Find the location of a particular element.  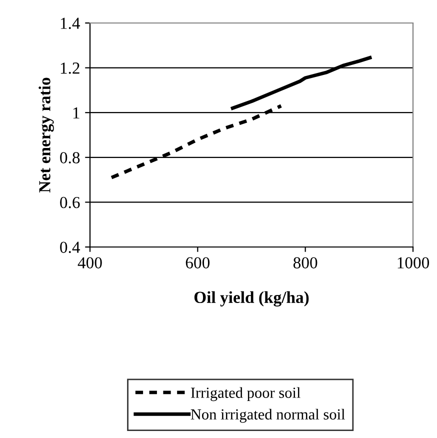

y-tick-label: 1.2 is located at coordinates (70, 68).